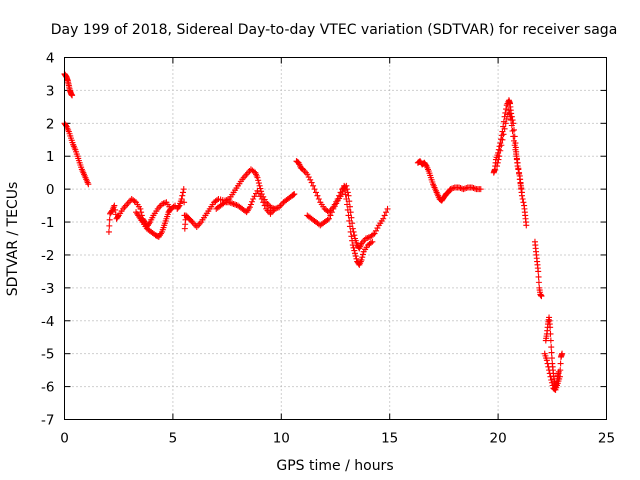  I want to click on y-tick-label: -1, so click(47, 223).